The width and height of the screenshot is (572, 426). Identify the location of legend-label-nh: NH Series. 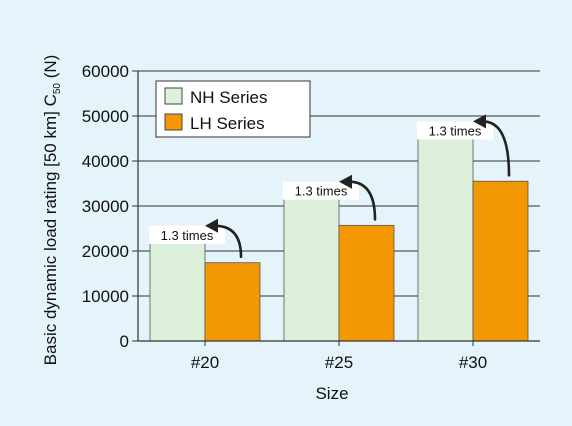
(228, 97).